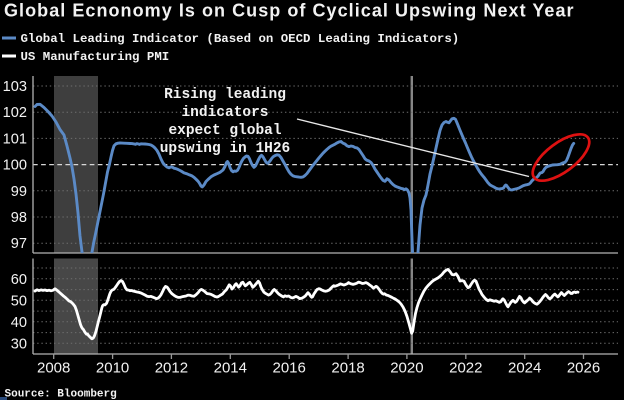 This screenshot has width=624, height=400. What do you see at coordinates (289, 368) in the screenshot?
I see `svg-text: 2016` at bounding box center [289, 368].